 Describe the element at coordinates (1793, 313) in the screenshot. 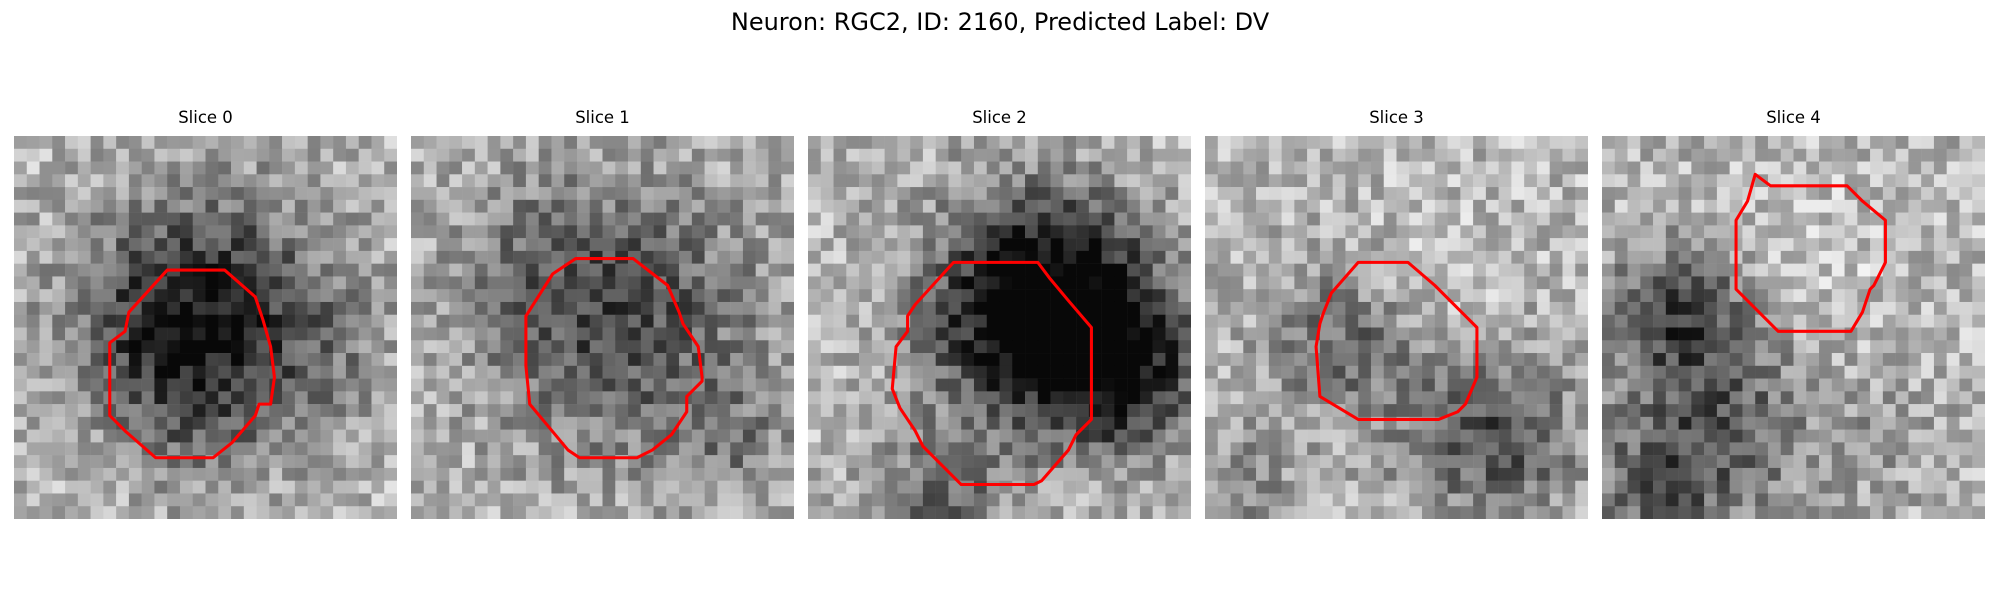

I see `slice-panel-4: Slice 4` at that location.